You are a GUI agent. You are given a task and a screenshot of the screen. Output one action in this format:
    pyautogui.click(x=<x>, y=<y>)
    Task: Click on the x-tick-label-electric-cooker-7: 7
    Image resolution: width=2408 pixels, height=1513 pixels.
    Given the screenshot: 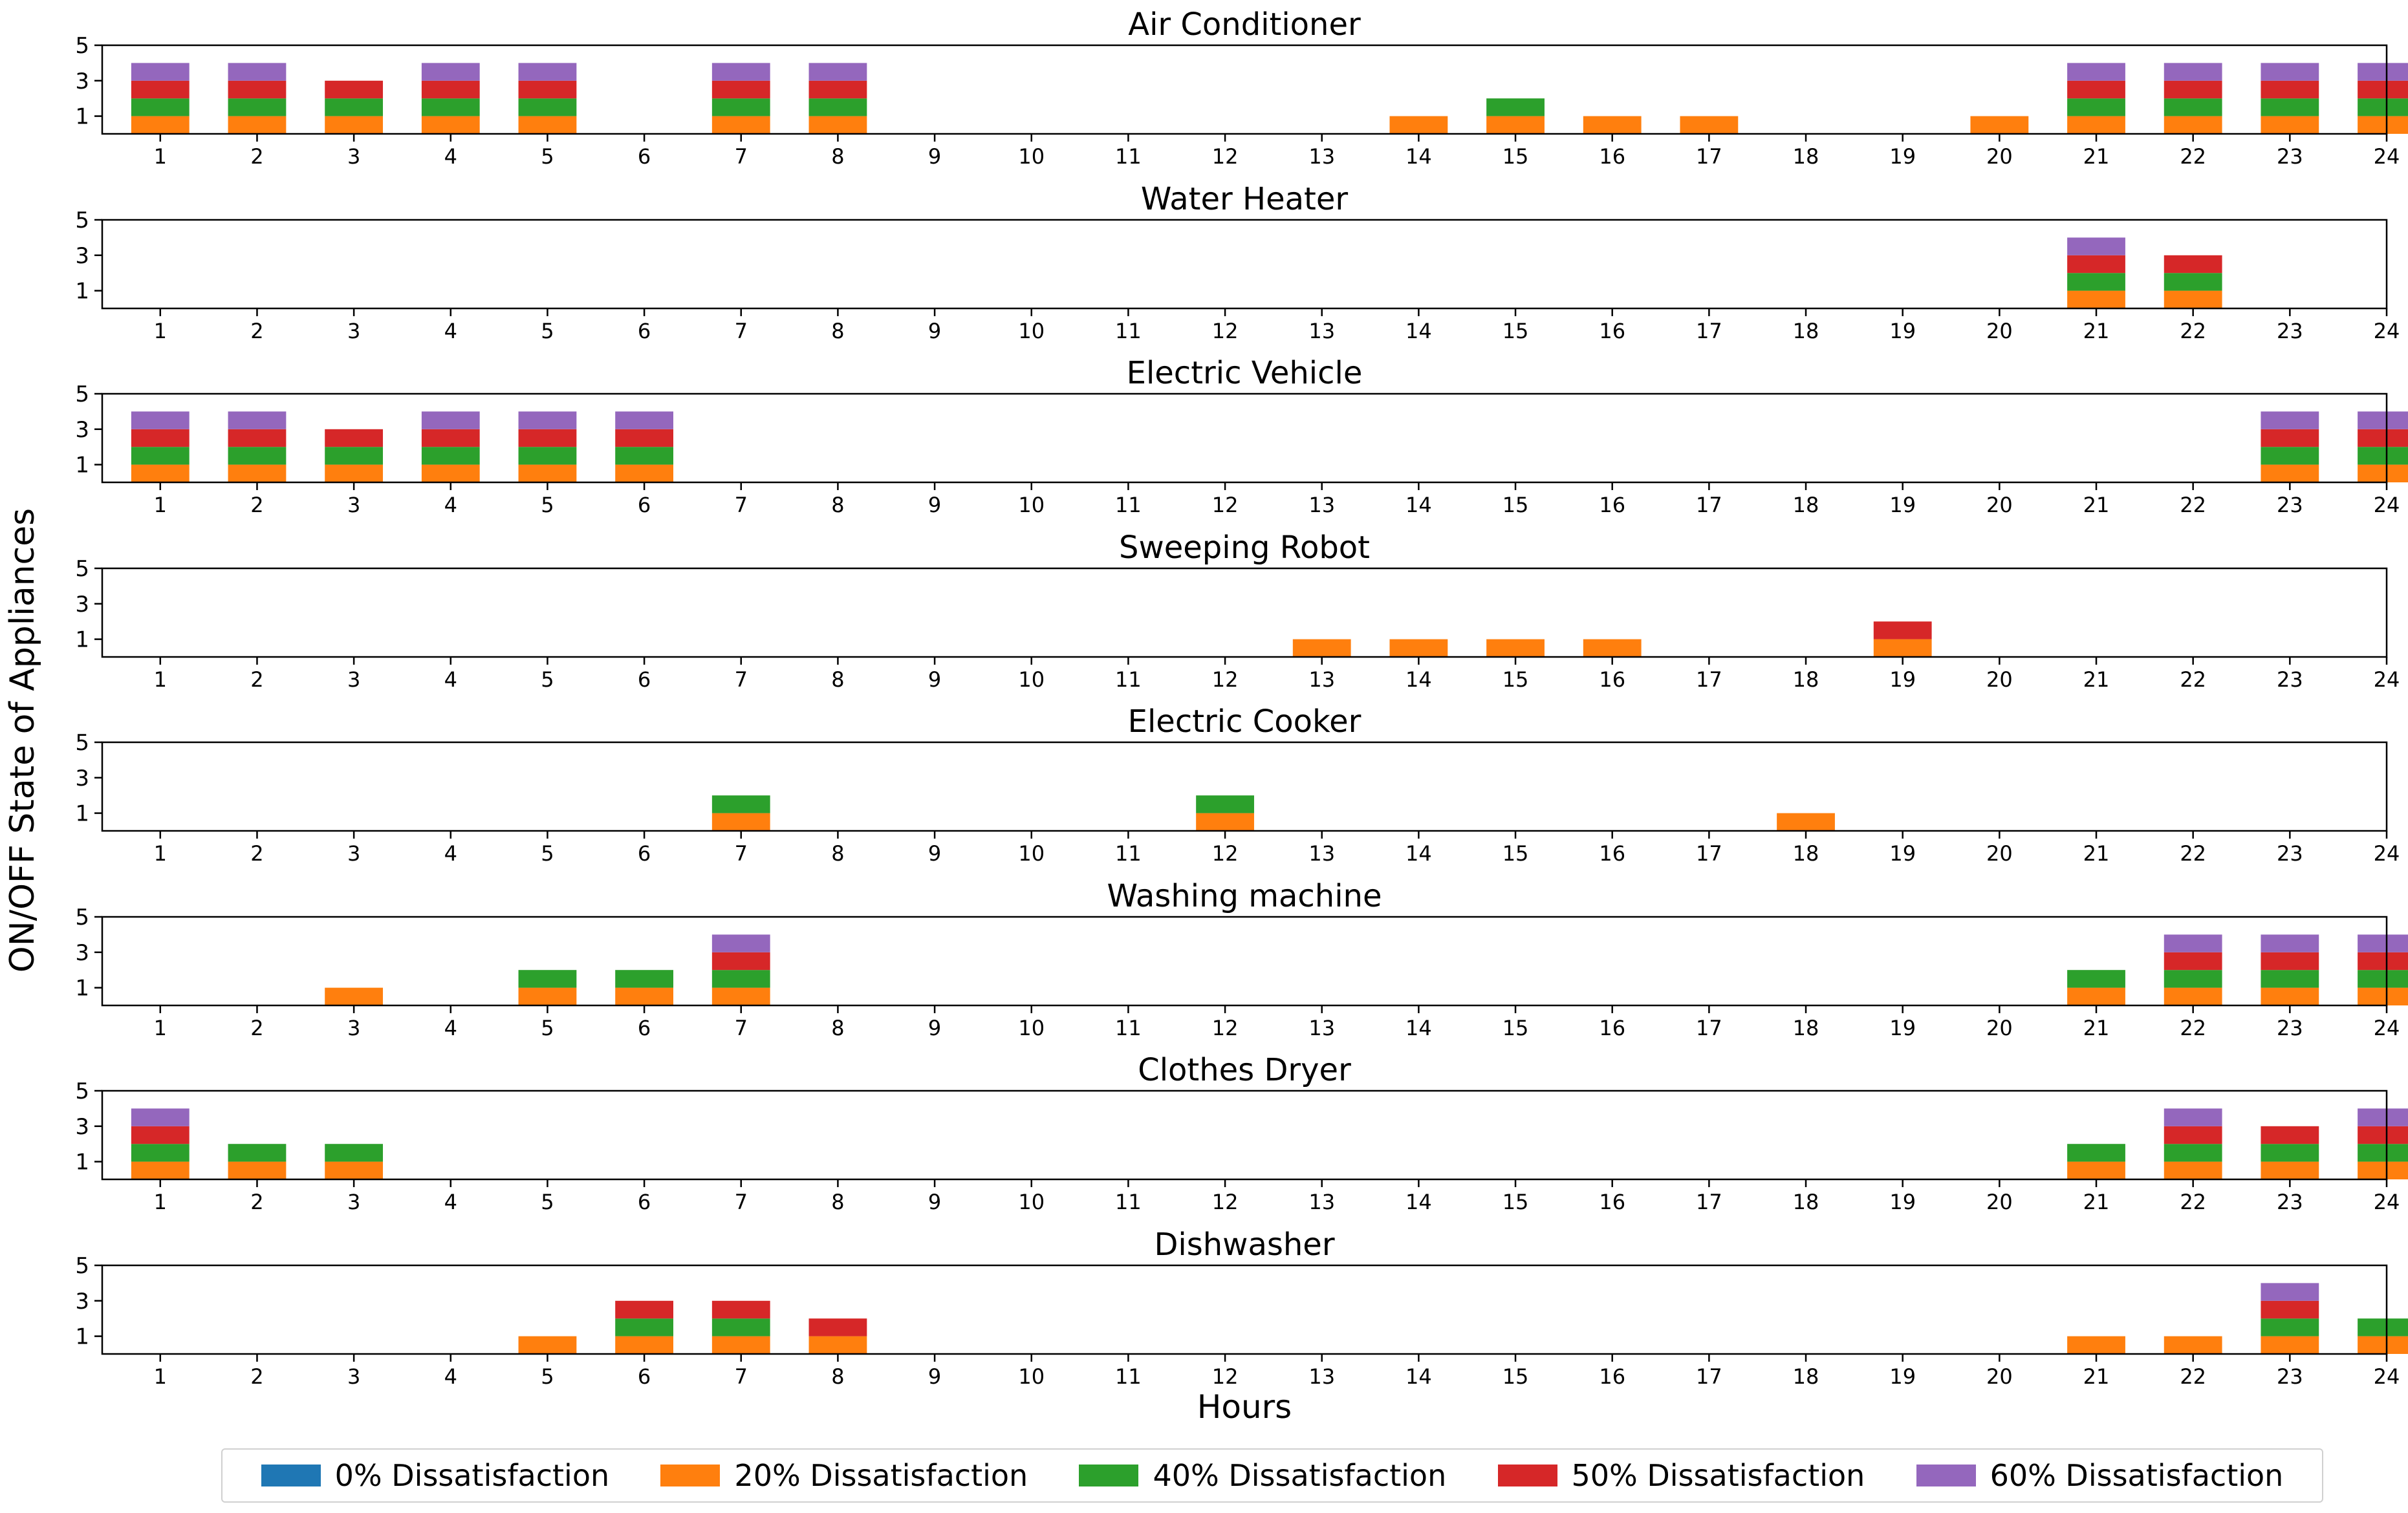 What is the action you would take?
    pyautogui.click(x=741, y=853)
    